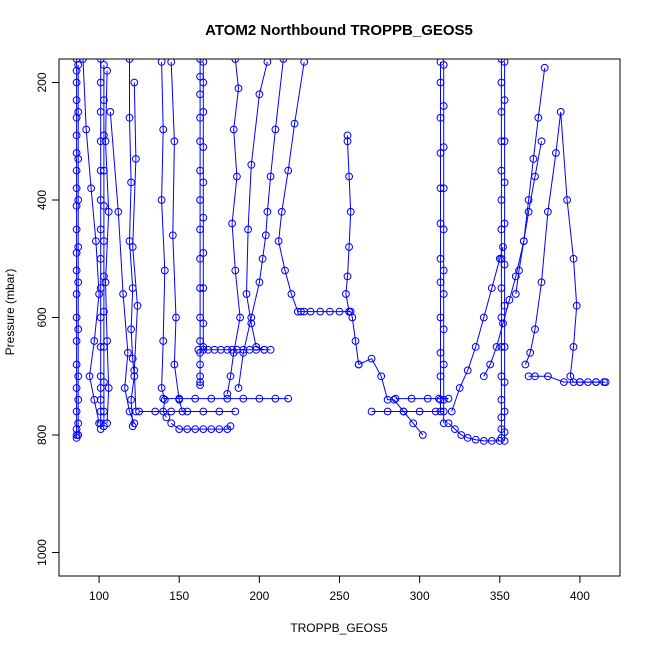 The width and height of the screenshot is (650, 650). Describe the element at coordinates (42, 82) in the screenshot. I see `y-tick-label: 200` at that location.